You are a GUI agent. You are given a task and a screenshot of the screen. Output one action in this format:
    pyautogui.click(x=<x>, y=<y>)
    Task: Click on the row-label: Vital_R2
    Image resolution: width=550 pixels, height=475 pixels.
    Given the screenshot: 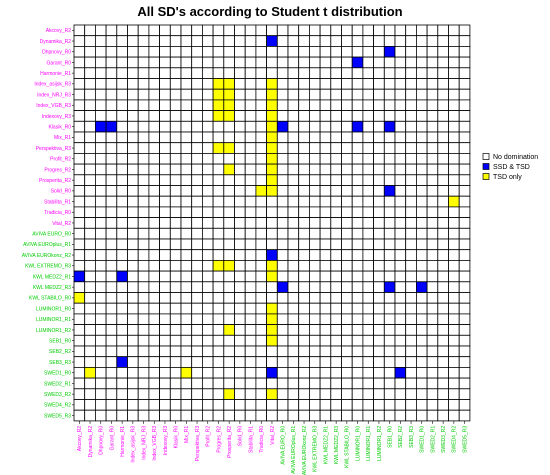 What is the action you would take?
    pyautogui.click(x=61, y=224)
    